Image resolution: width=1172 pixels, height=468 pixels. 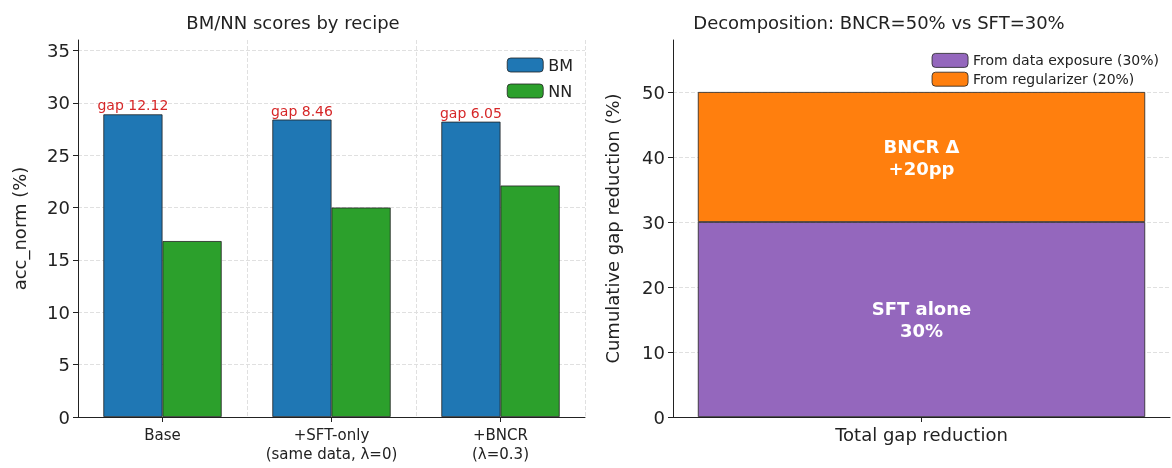 I want to click on chart-title: Decomposition: BNCR=50% vs SFT=30%, so click(x=879, y=22).